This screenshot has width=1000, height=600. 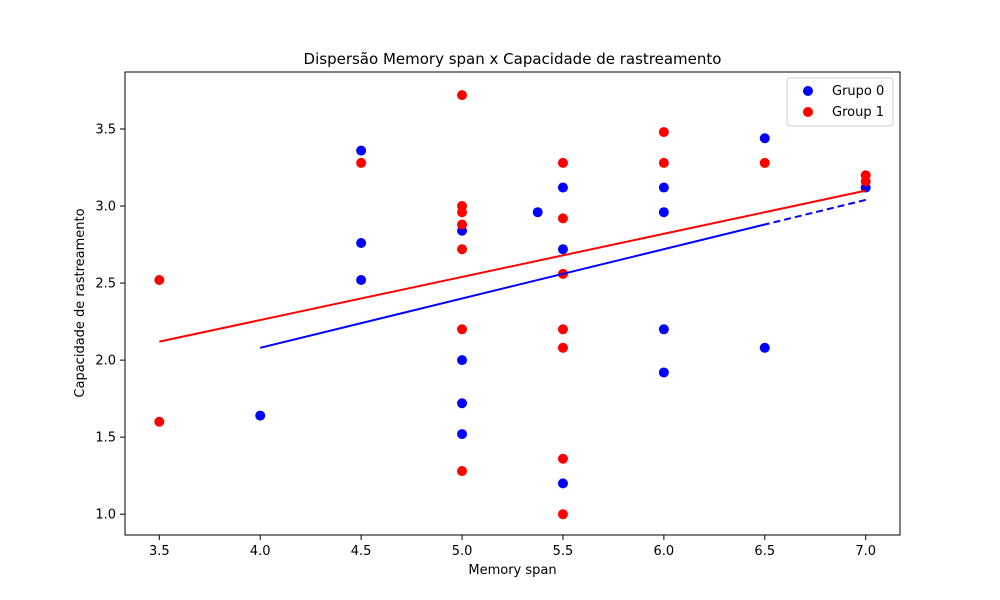 I want to click on x-tick-label: 5.5, so click(x=563, y=551).